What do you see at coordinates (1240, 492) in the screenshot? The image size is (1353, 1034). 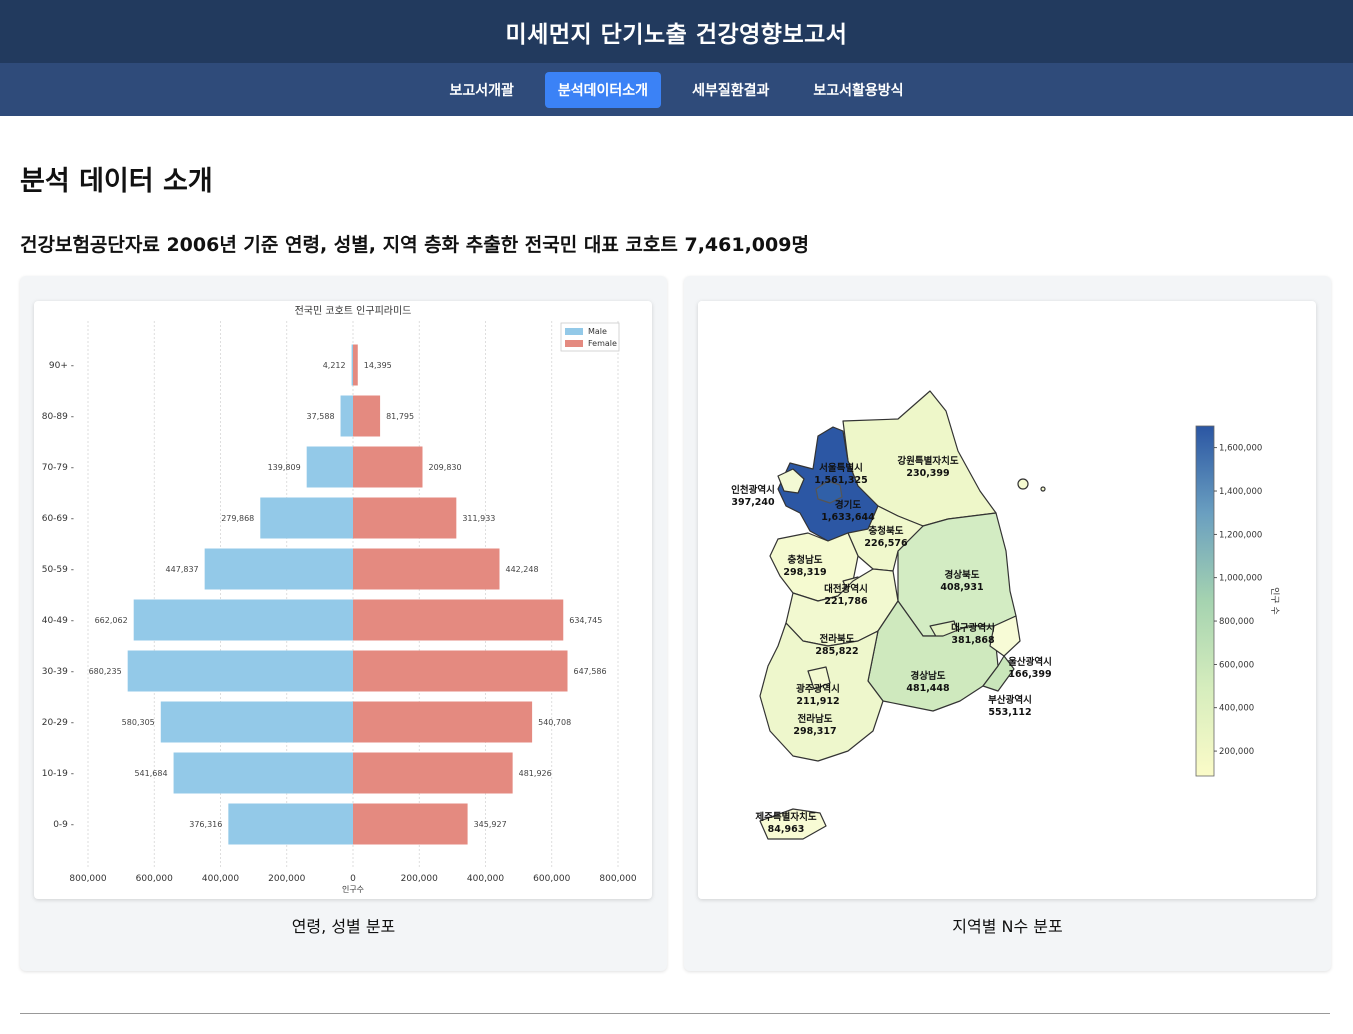 I see `colorbar-tick-label: 1,400,000` at bounding box center [1240, 492].